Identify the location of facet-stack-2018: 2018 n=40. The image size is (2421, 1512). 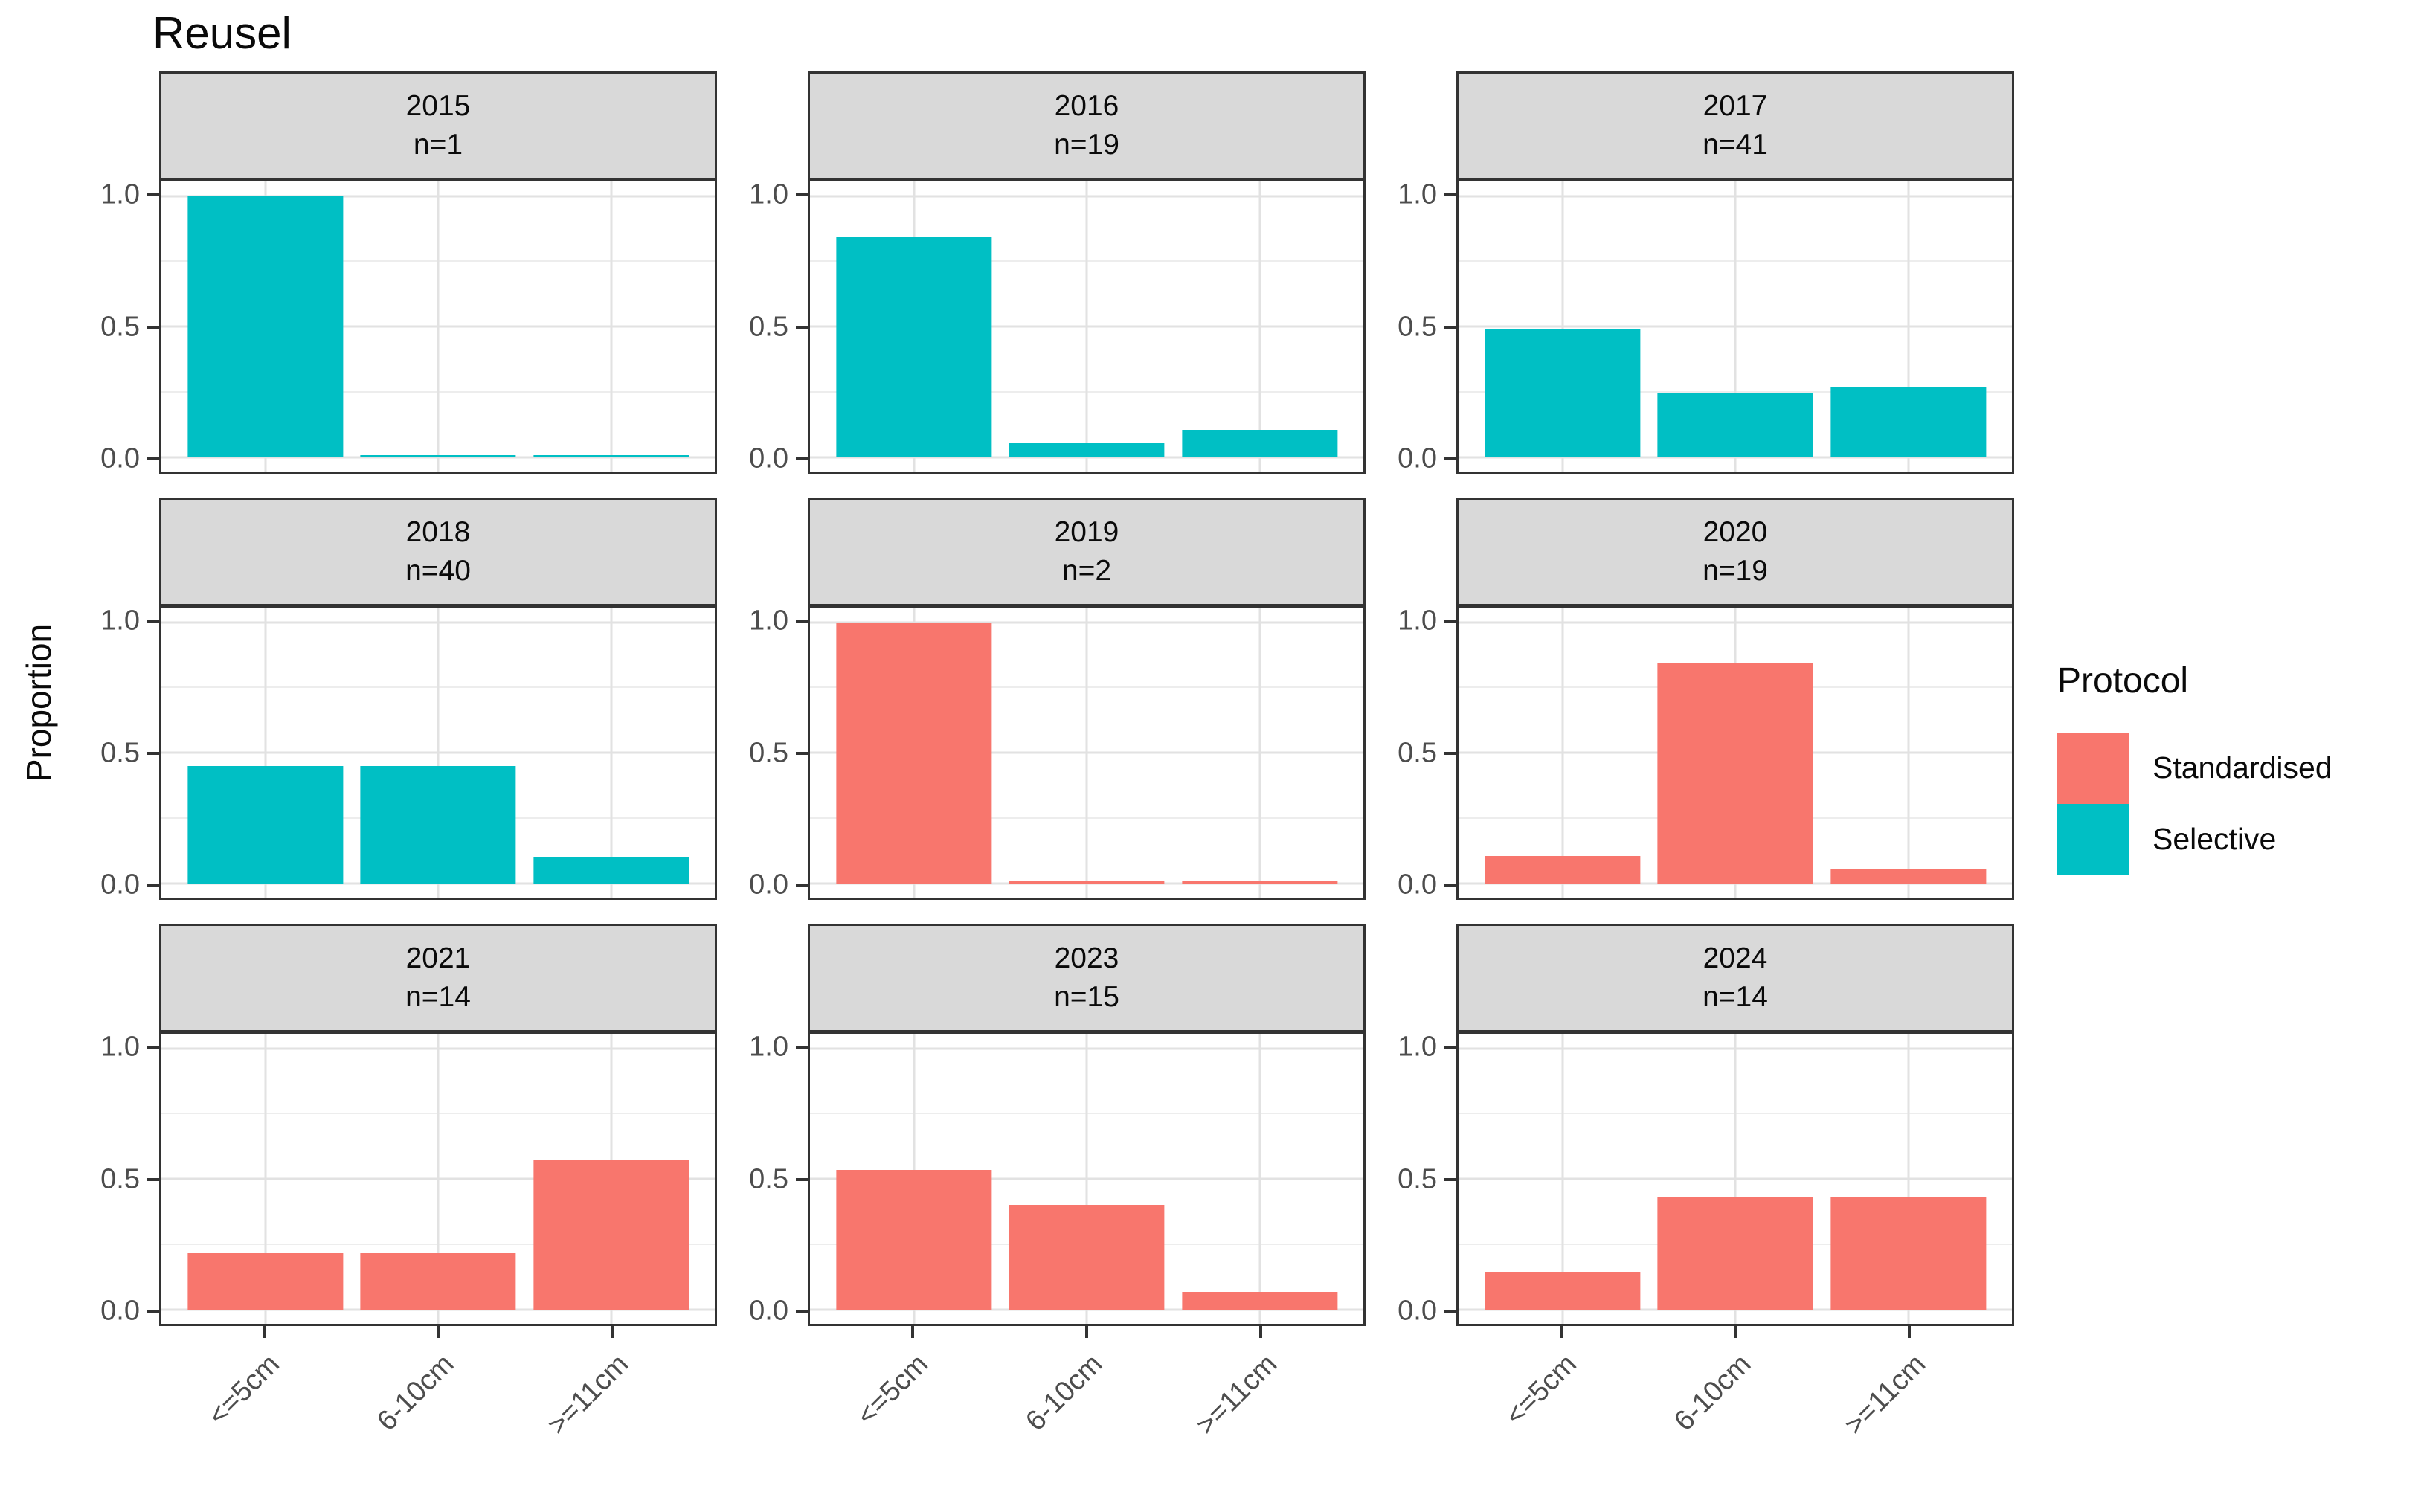
(438, 699).